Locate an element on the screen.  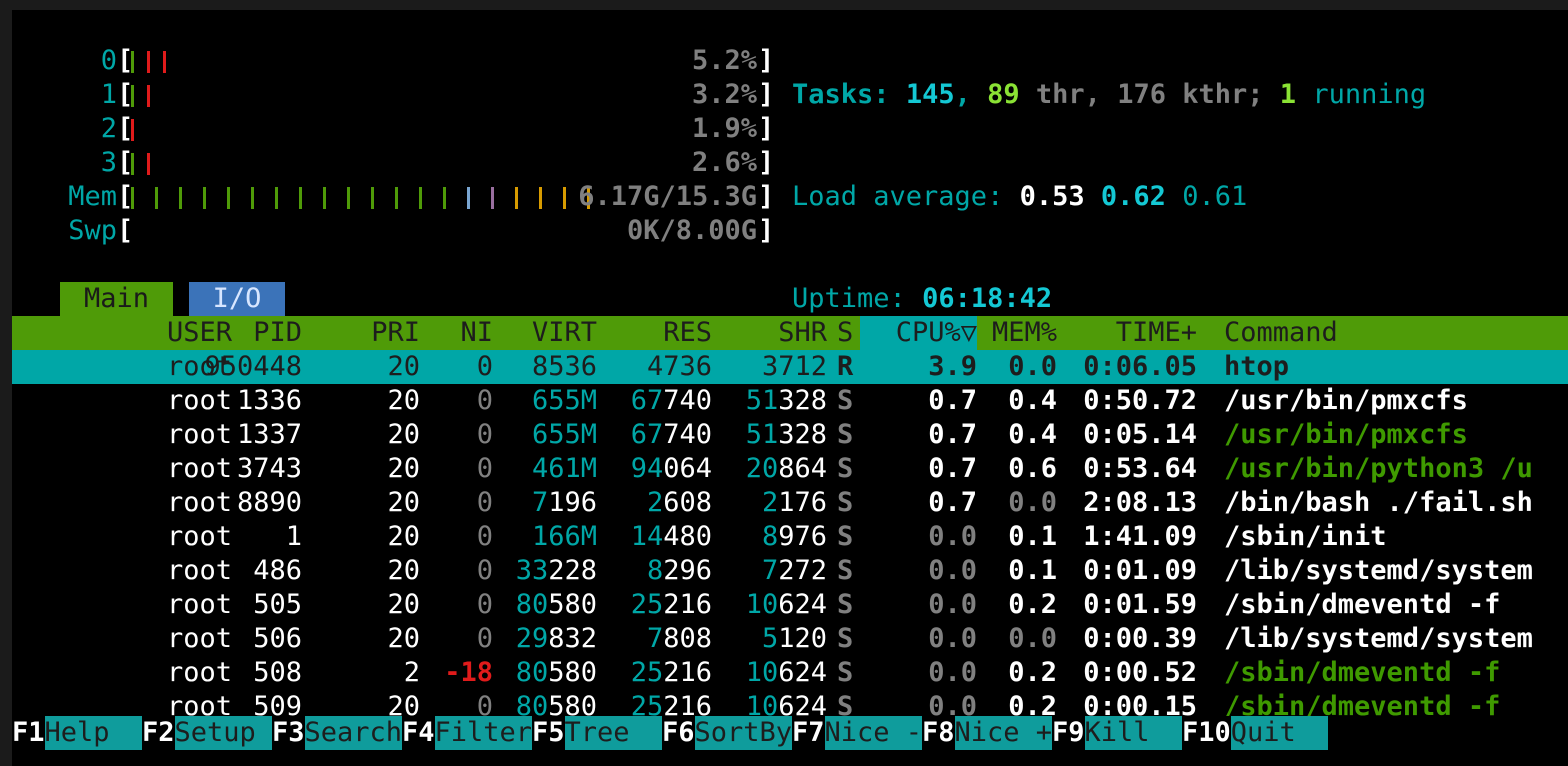
meter-label: 0 is located at coordinates (108, 60).